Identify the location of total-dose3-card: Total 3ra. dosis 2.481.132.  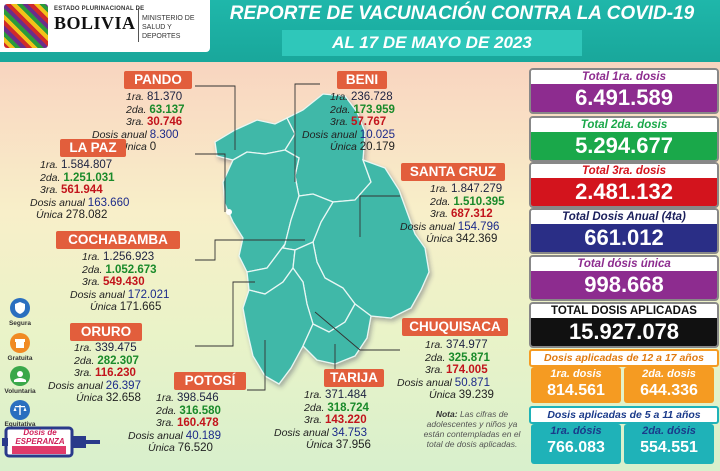
(624, 185).